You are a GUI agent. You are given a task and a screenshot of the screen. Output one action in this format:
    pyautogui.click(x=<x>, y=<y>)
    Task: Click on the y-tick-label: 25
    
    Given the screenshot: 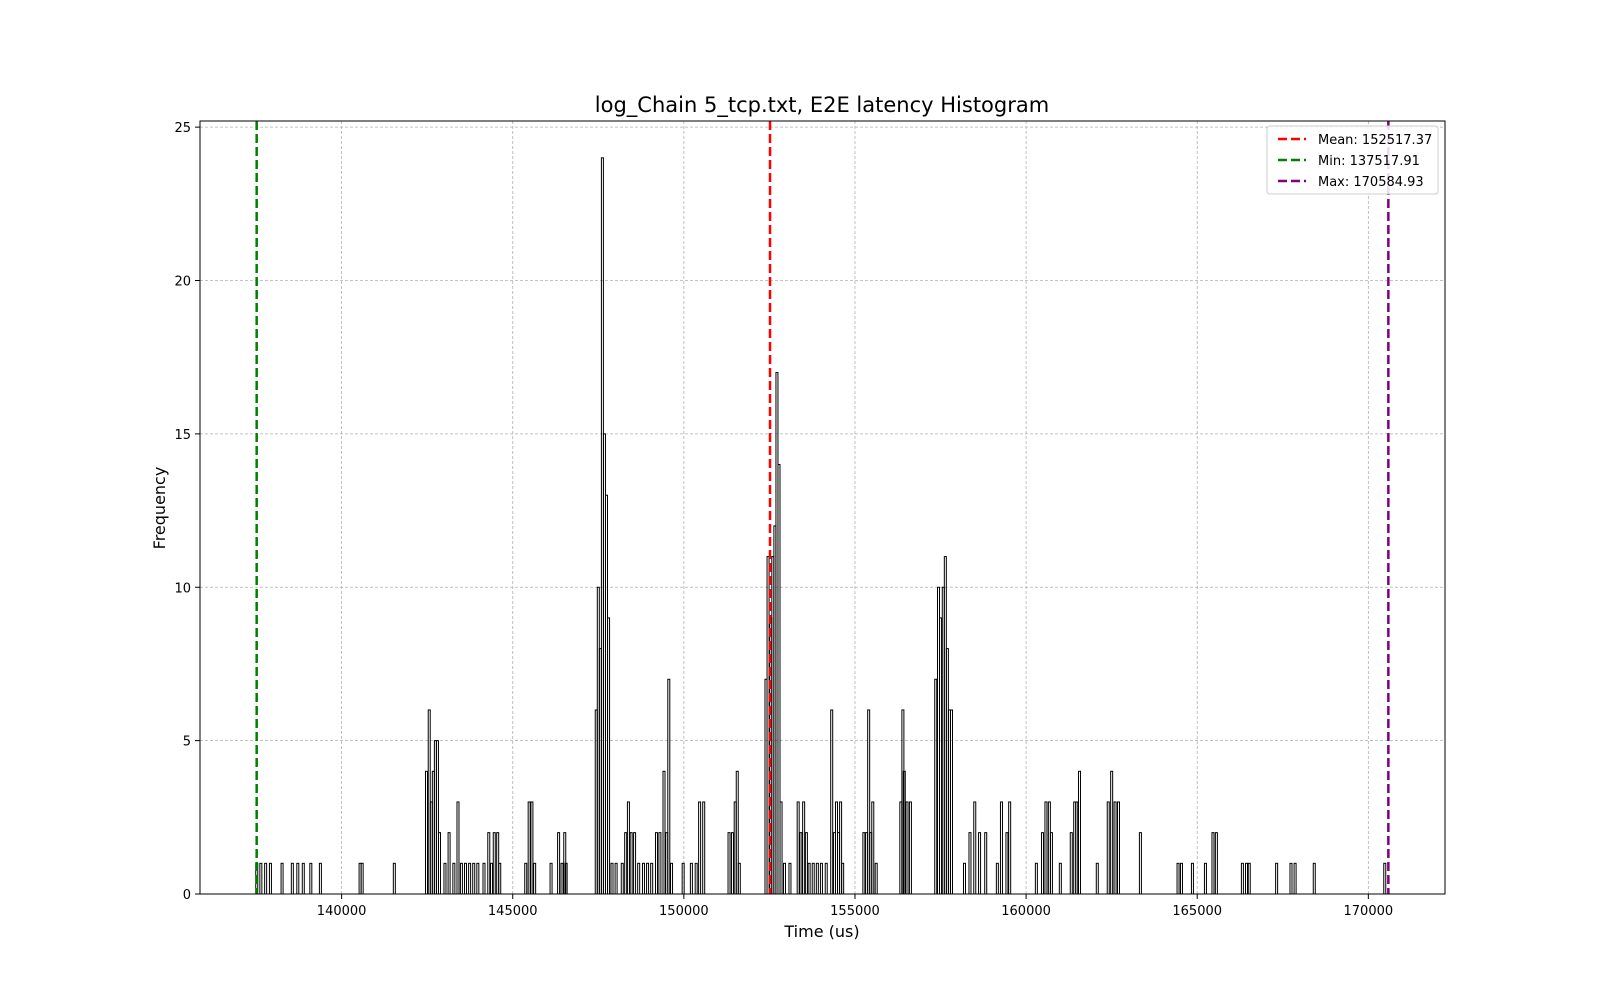 What is the action you would take?
    pyautogui.click(x=182, y=128)
    